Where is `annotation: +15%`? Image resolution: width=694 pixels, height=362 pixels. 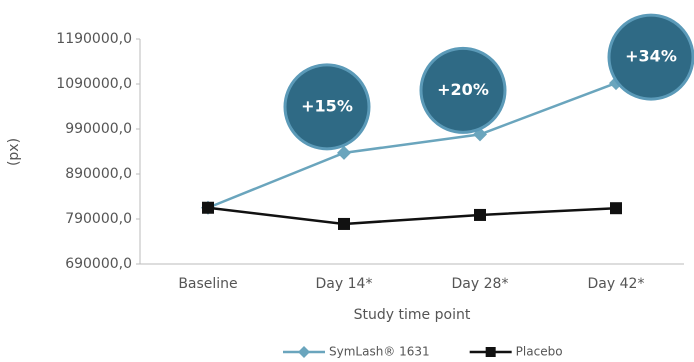 annotation: +15% is located at coordinates (327, 105).